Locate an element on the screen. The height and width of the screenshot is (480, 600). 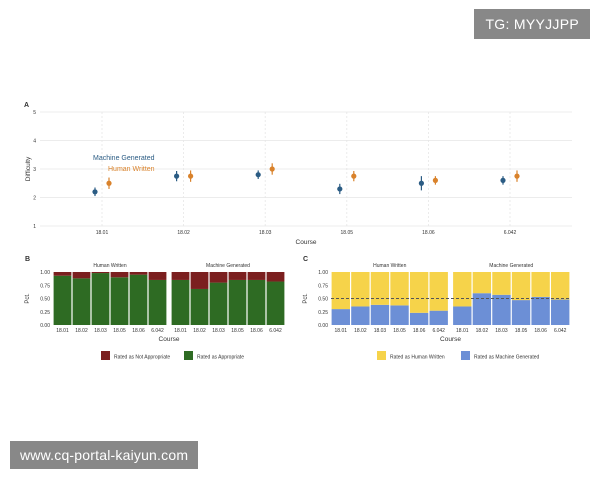
panel-c-label: C is located at coordinates (305, 259).